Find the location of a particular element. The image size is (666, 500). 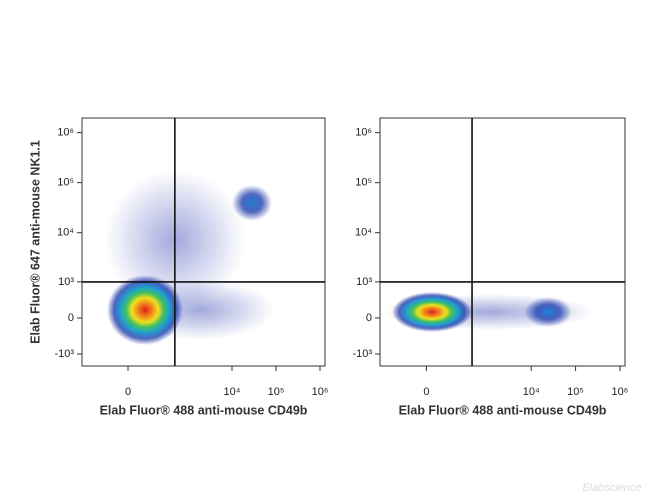

y-axis-title: Elab Fluor® 647 anti-mouse NK1.1 is located at coordinates (35, 242).